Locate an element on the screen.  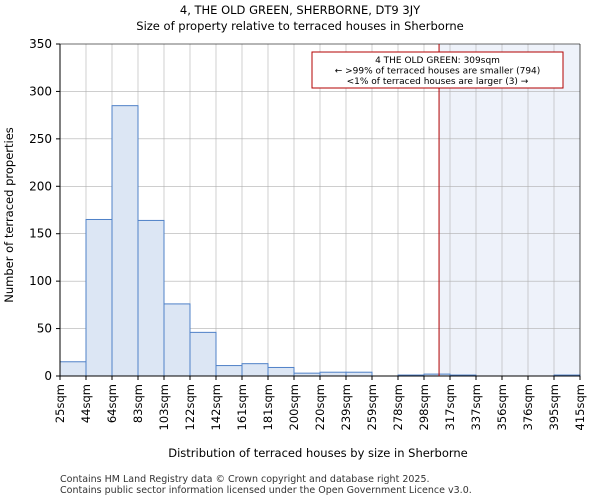
x-tick-label: 200sqm is located at coordinates (294, 407).